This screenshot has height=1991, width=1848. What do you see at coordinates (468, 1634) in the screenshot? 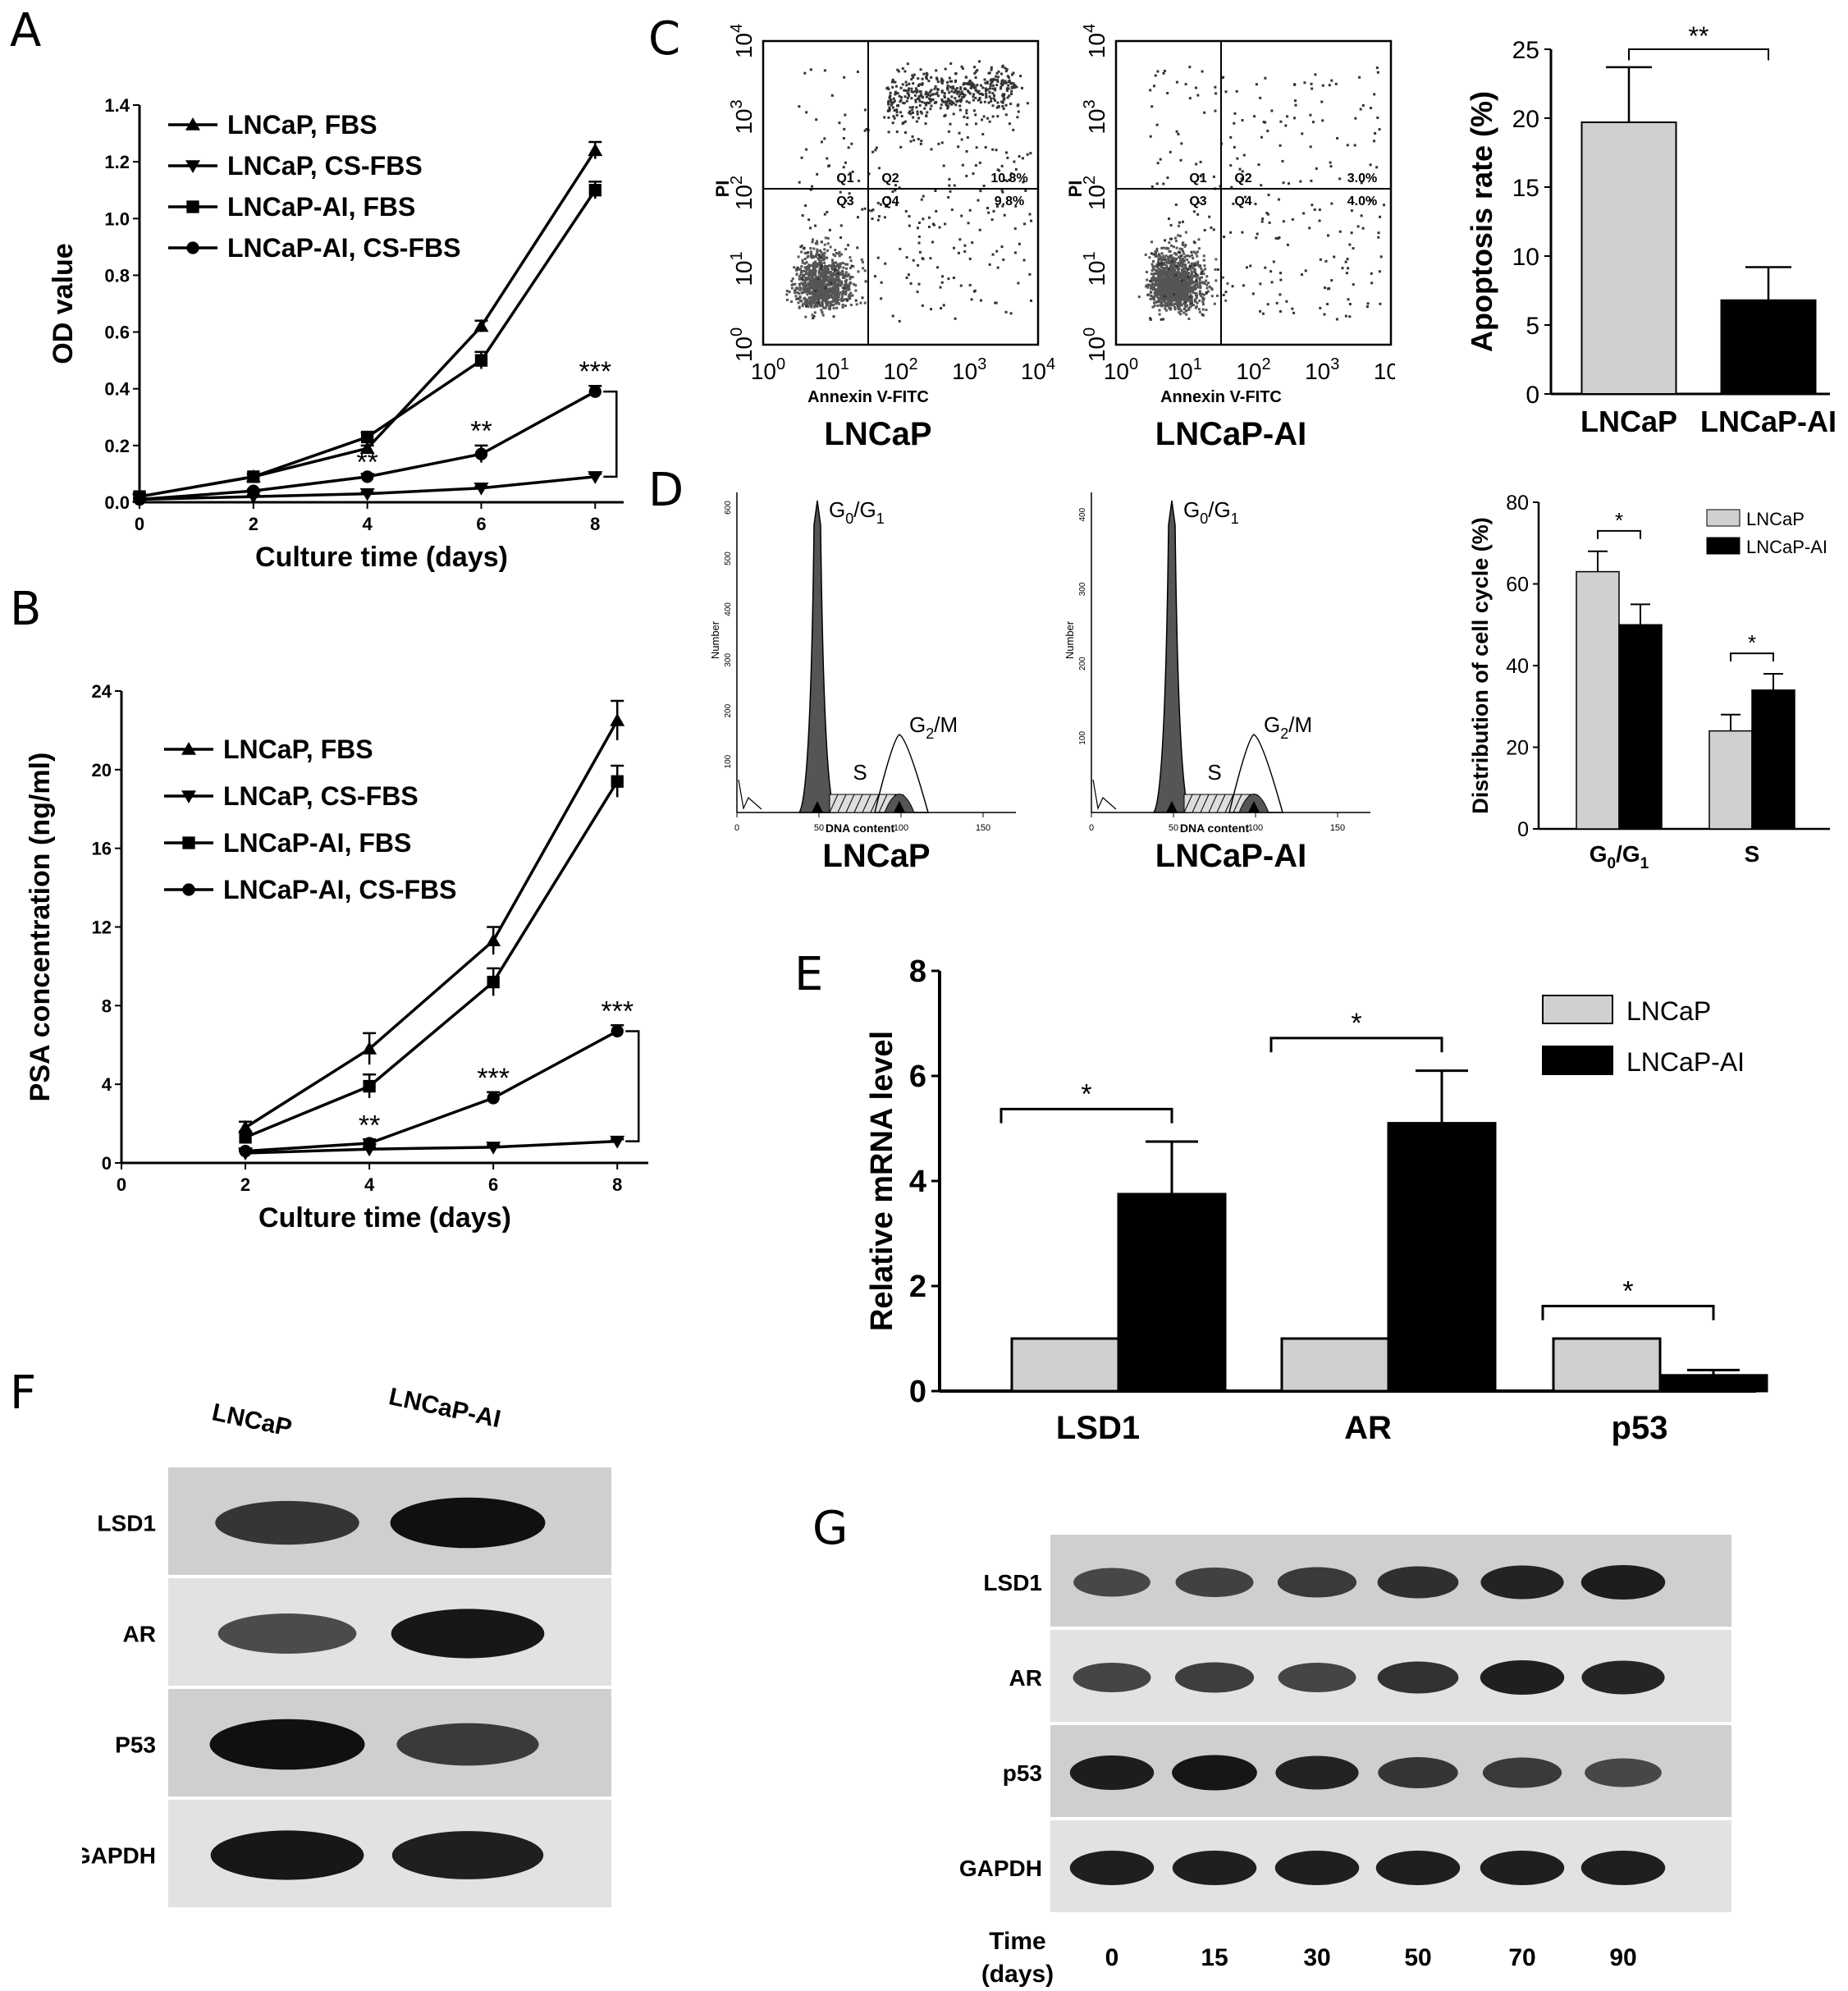
I see `blot-band` at bounding box center [468, 1634].